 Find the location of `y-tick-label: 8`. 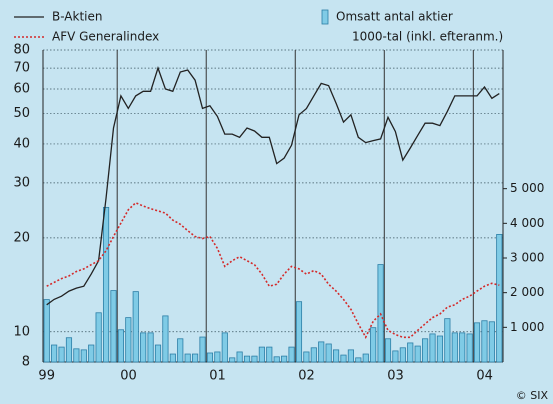

y-tick-label: 8 is located at coordinates (26, 362).